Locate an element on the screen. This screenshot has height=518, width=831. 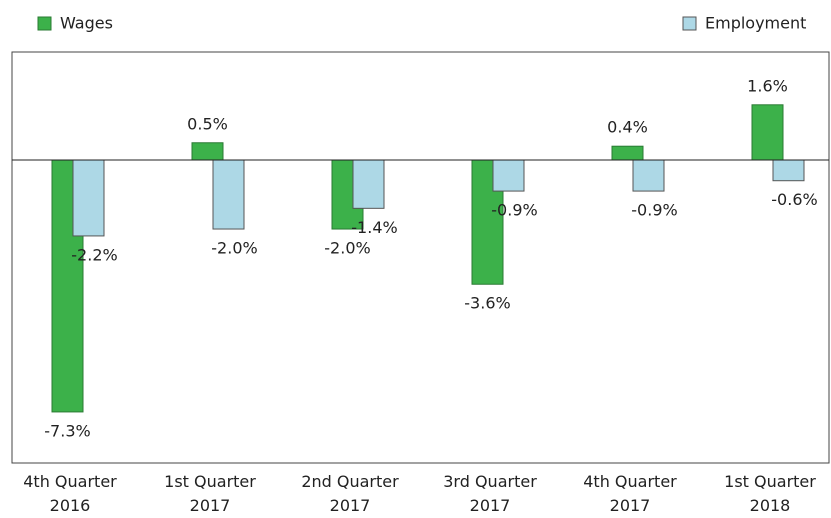
data-label: -7.3% is located at coordinates (67, 430).